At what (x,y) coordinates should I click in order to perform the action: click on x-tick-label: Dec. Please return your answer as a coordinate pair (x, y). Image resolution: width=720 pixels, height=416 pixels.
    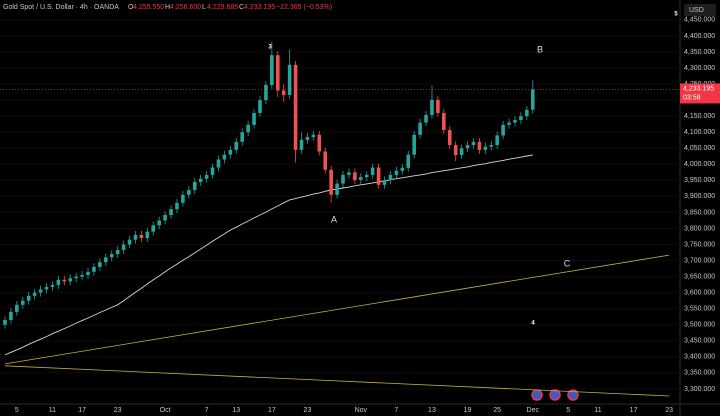
    Looking at the image, I should click on (533, 410).